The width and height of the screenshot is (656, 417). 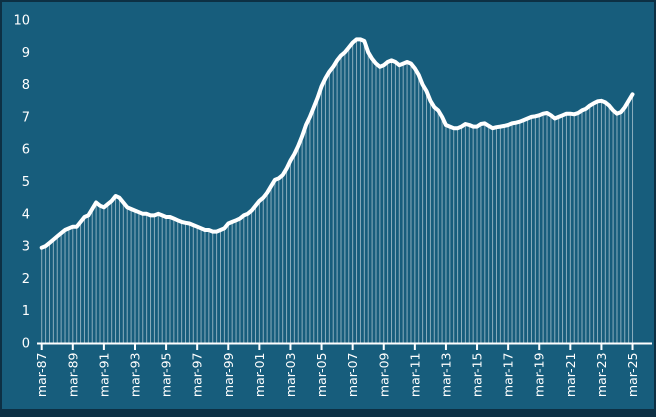 What do you see at coordinates (228, 374) in the screenshot?
I see `x-axis-label: mar-99` at bounding box center [228, 374].